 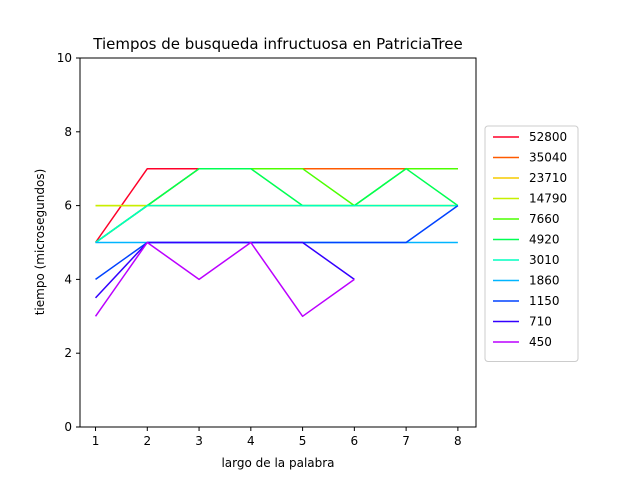 I want to click on y-tick-label: 8, so click(x=68, y=132).